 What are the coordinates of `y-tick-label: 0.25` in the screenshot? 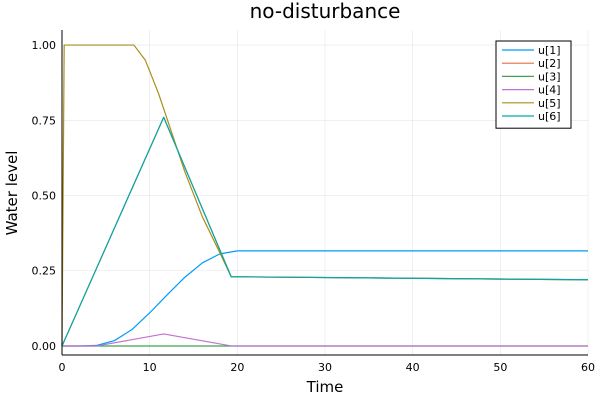 It's located at (44, 271).